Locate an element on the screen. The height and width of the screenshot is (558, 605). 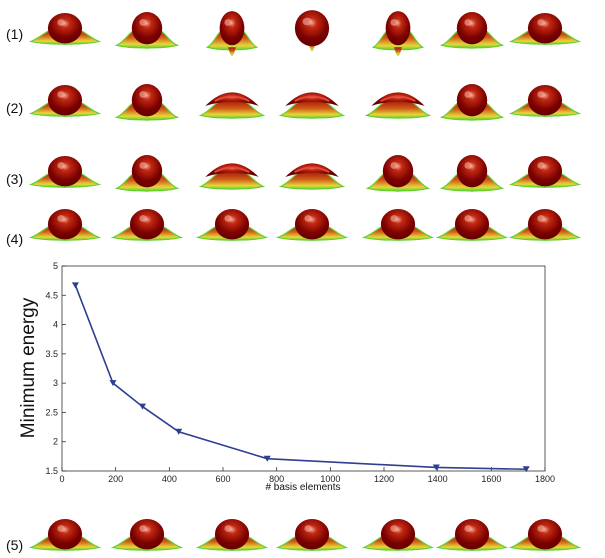
x-axis-label: # basis elements is located at coordinates (302, 487).